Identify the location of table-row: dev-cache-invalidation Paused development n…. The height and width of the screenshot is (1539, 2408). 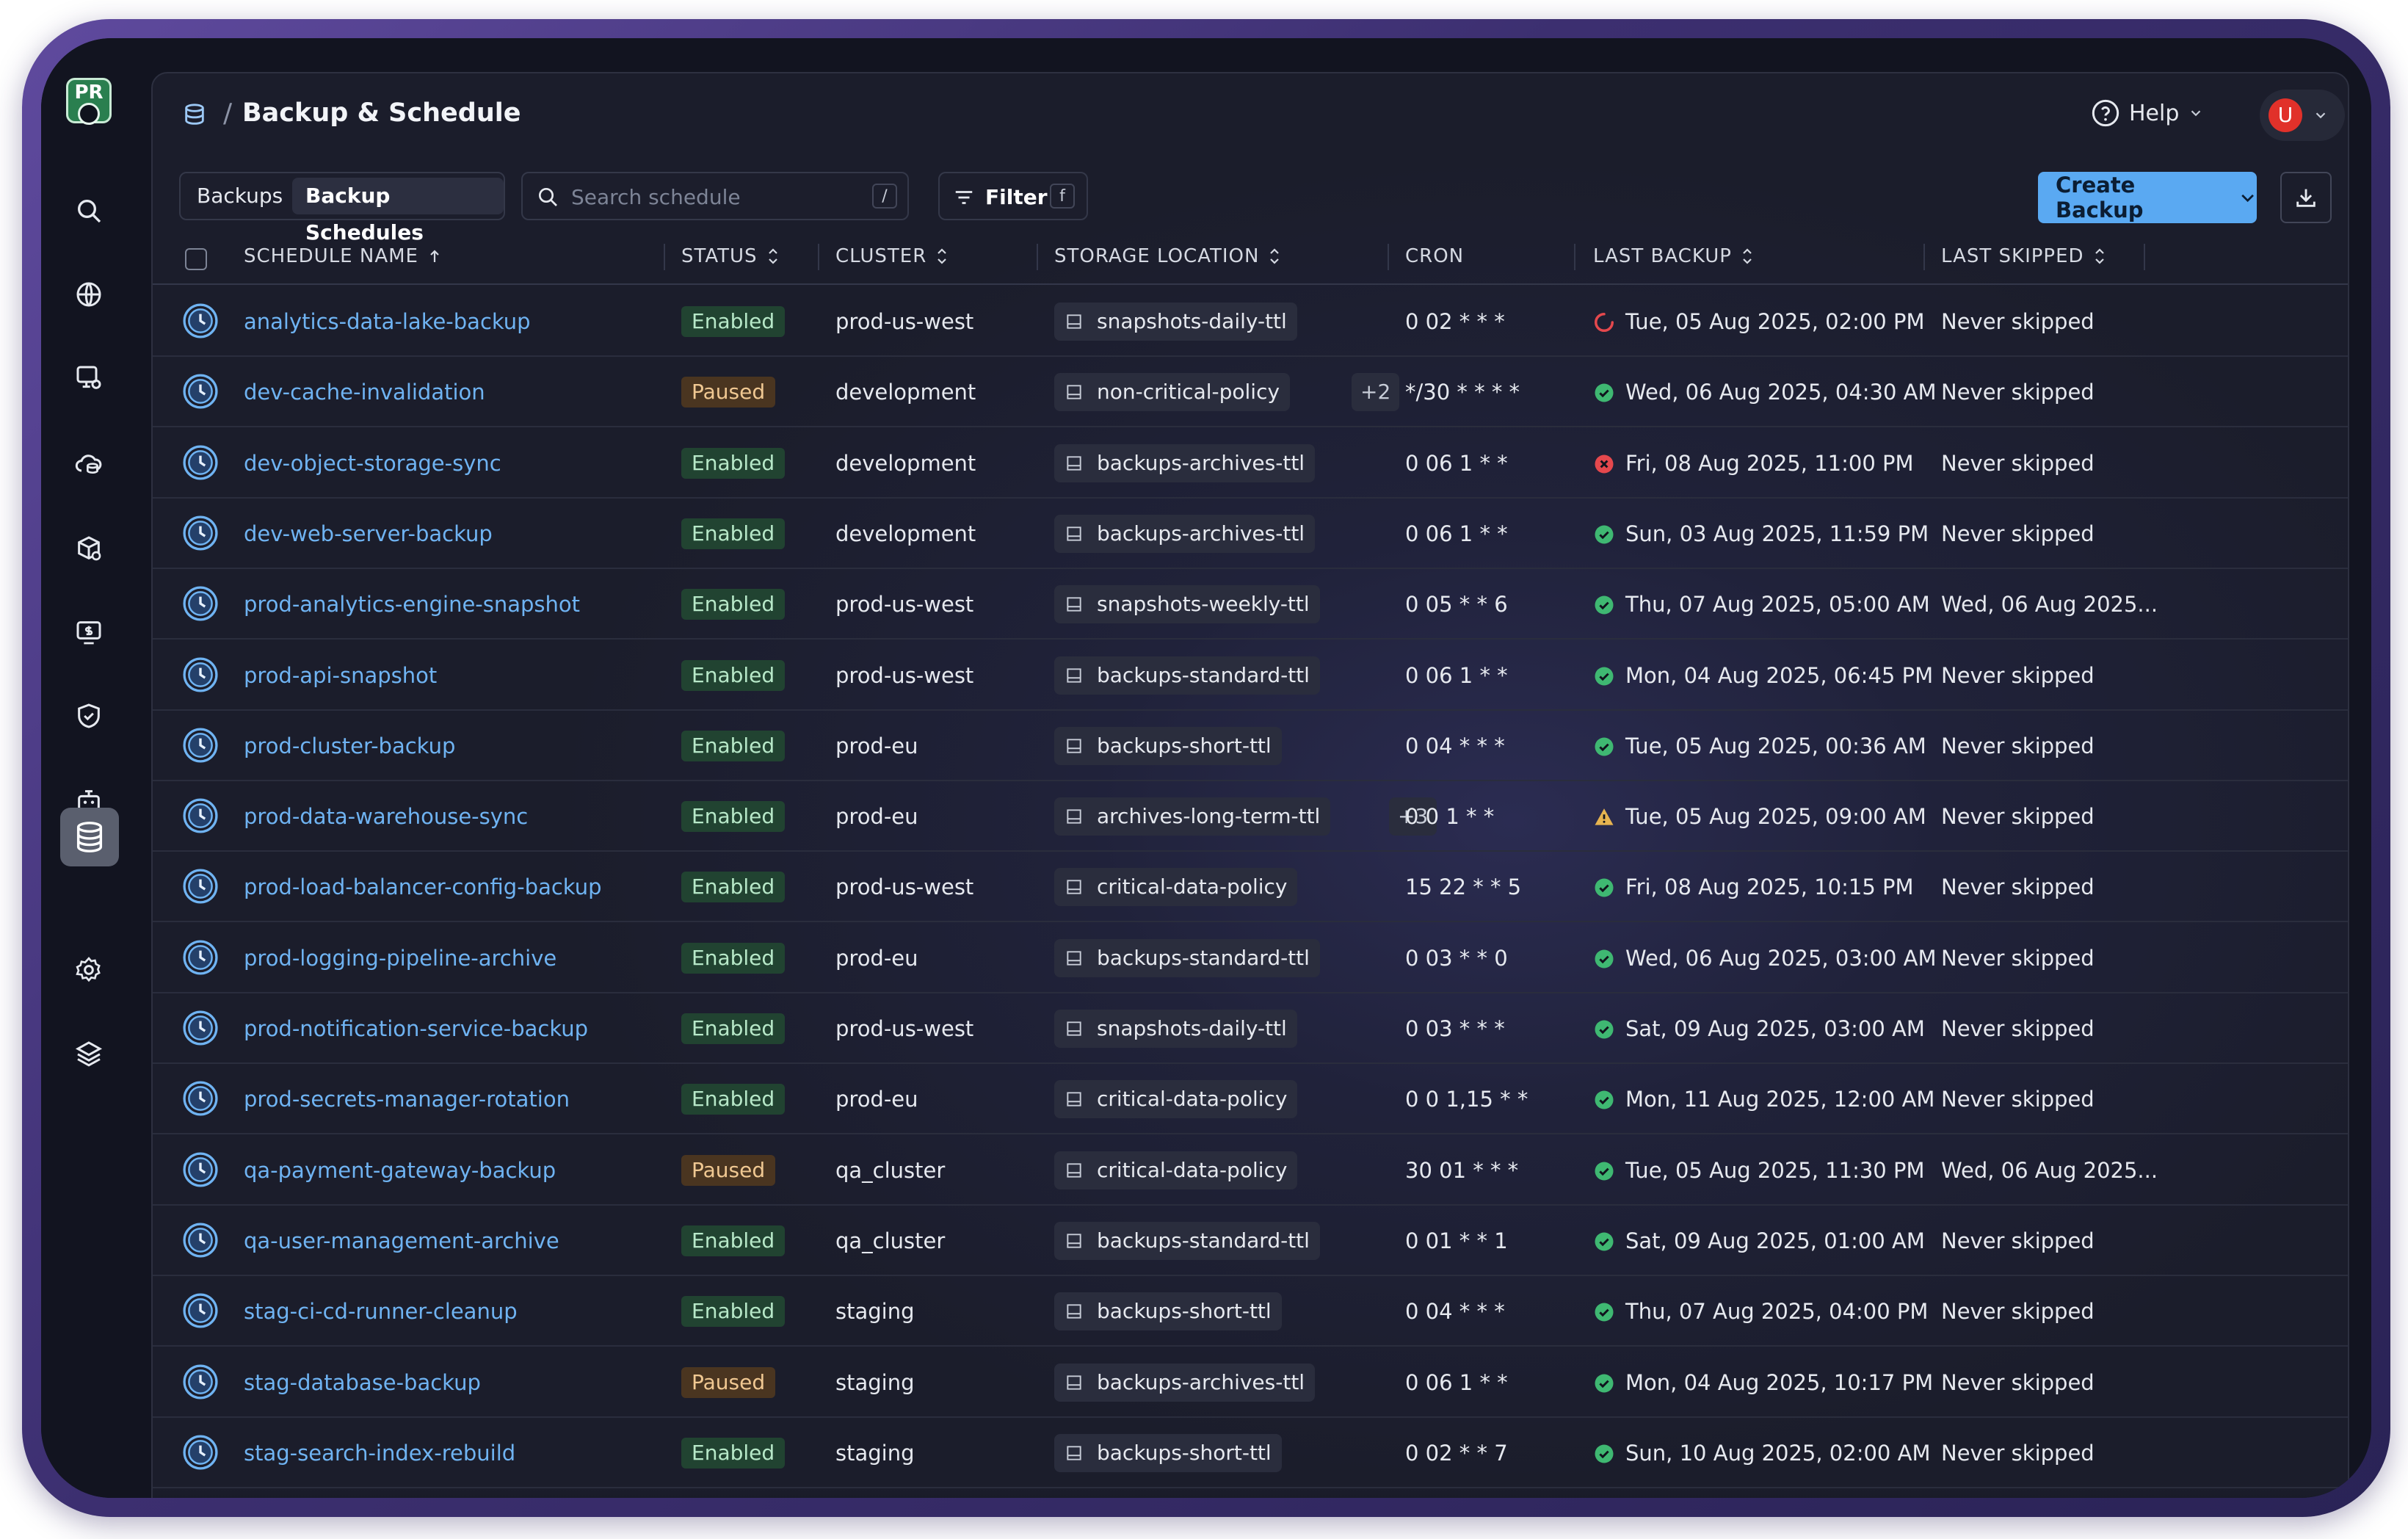
(1250, 392).